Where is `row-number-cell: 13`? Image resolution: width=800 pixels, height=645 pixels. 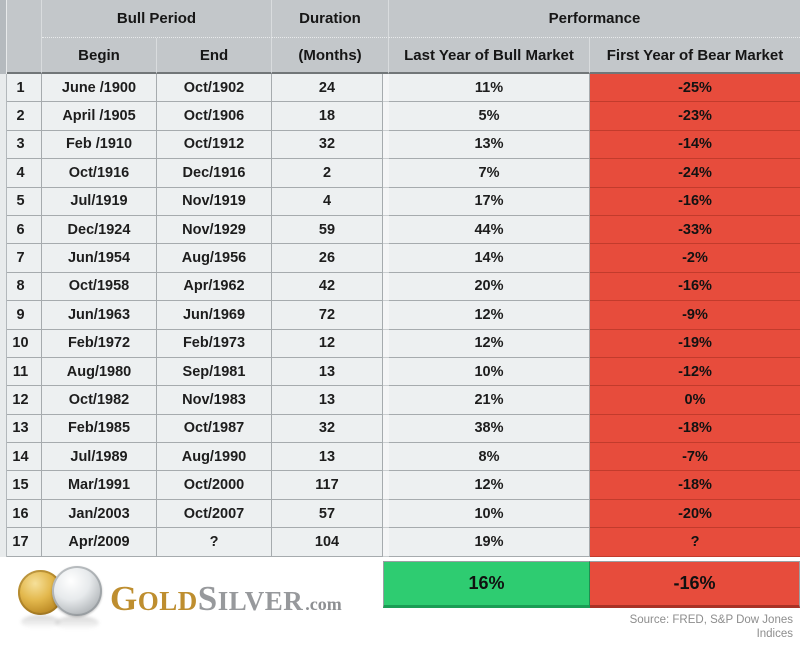 row-number-cell: 13 is located at coordinates (21, 429).